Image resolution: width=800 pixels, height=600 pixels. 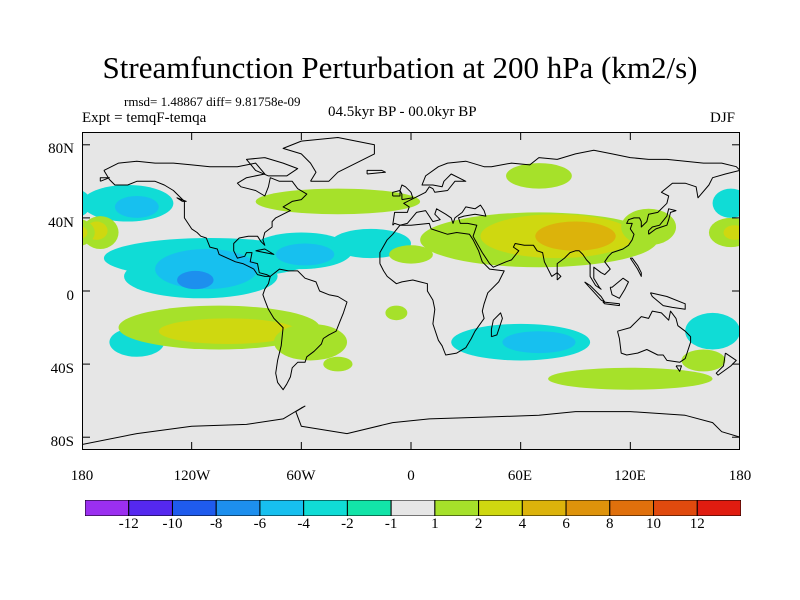 What do you see at coordinates (522, 524) in the screenshot?
I see `colorbar-label: 4` at bounding box center [522, 524].